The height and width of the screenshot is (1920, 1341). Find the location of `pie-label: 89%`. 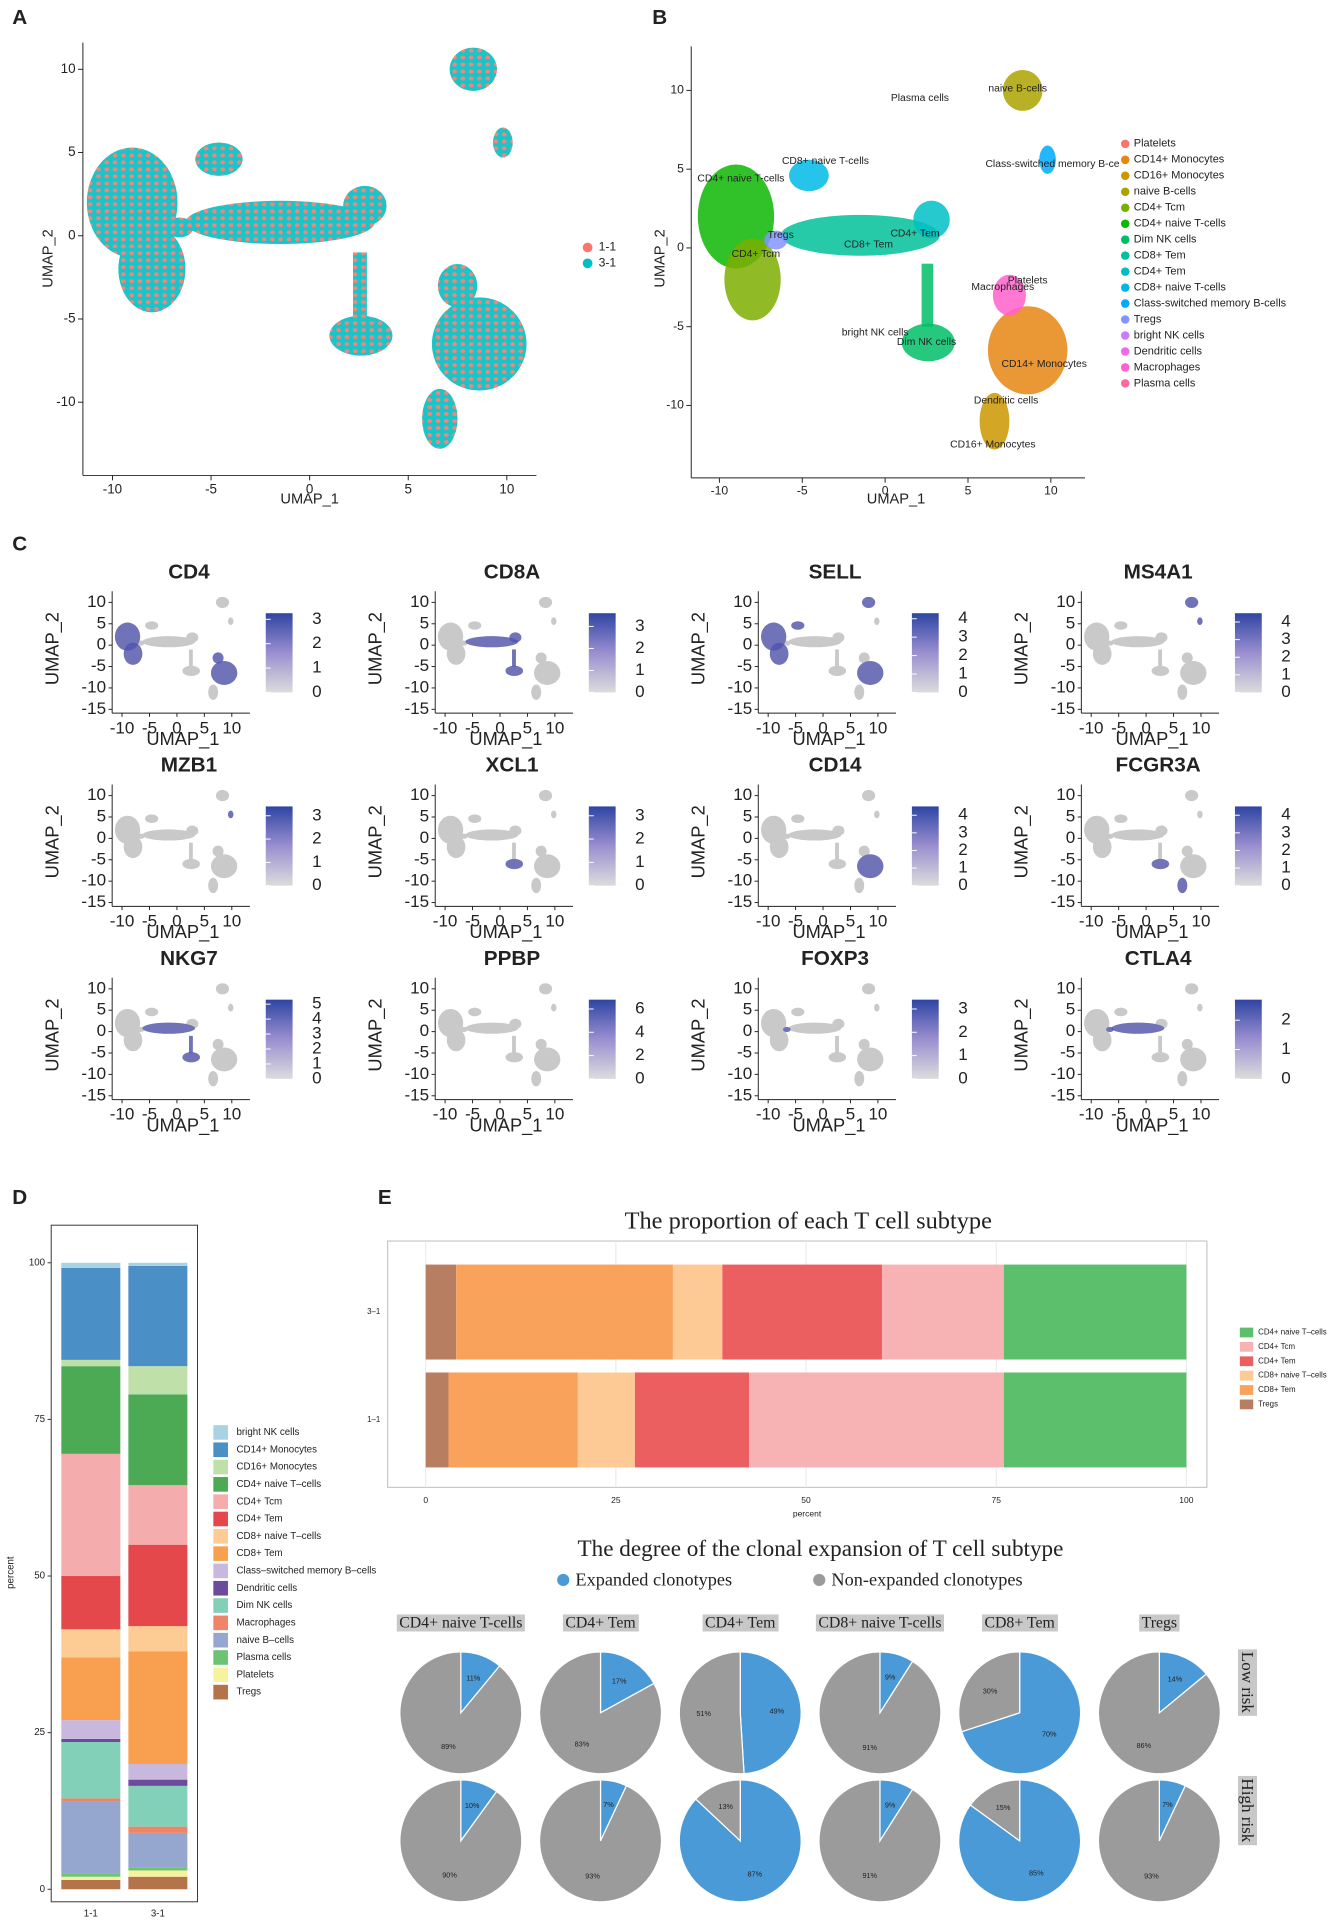

pie-label: 89% is located at coordinates (448, 1746).